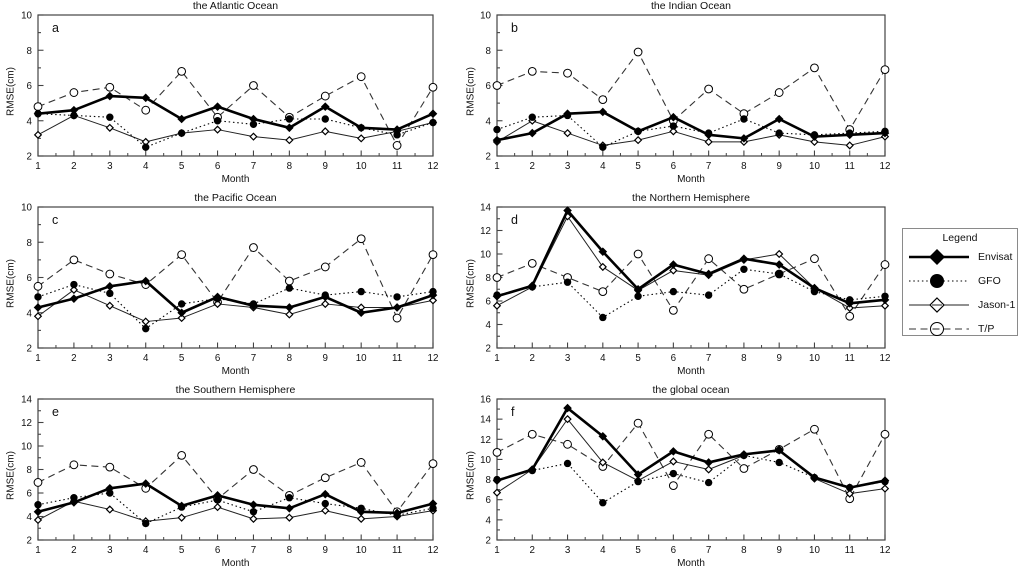 This screenshot has width=1024, height=576. I want to click on svg-text: 16, so click(485, 400).